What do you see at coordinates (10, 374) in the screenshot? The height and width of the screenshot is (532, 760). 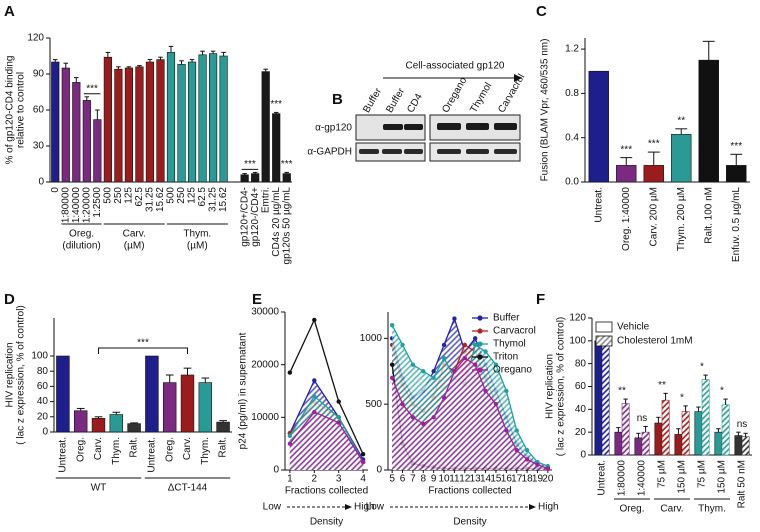 I see `y-axis-title: HIV replication` at bounding box center [10, 374].